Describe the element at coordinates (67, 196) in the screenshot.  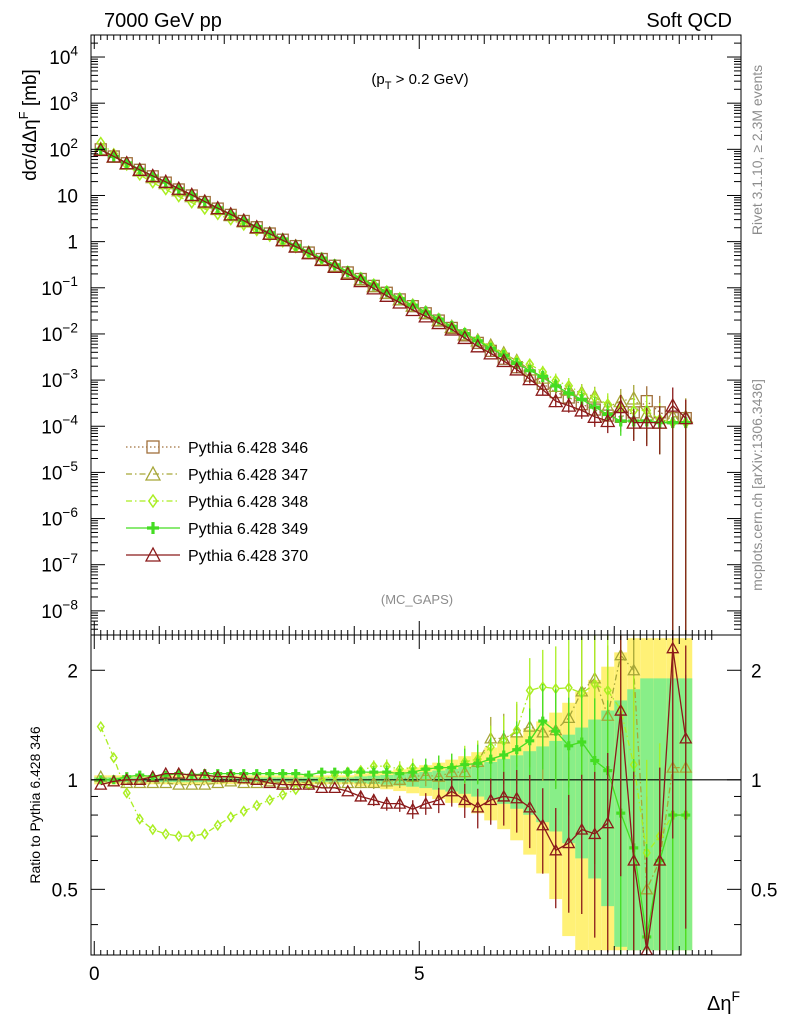
I see `y-tick-label: 10` at that location.